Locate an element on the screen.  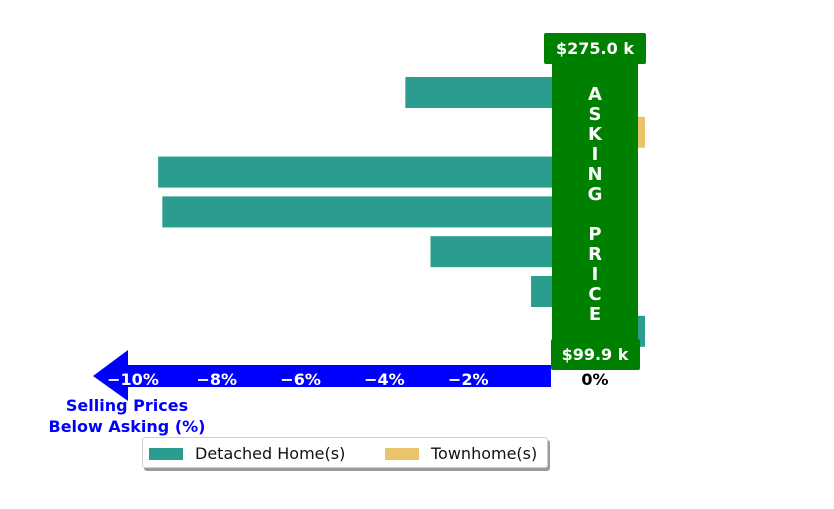
asking-price-letter-7: P is located at coordinates (594, 234).